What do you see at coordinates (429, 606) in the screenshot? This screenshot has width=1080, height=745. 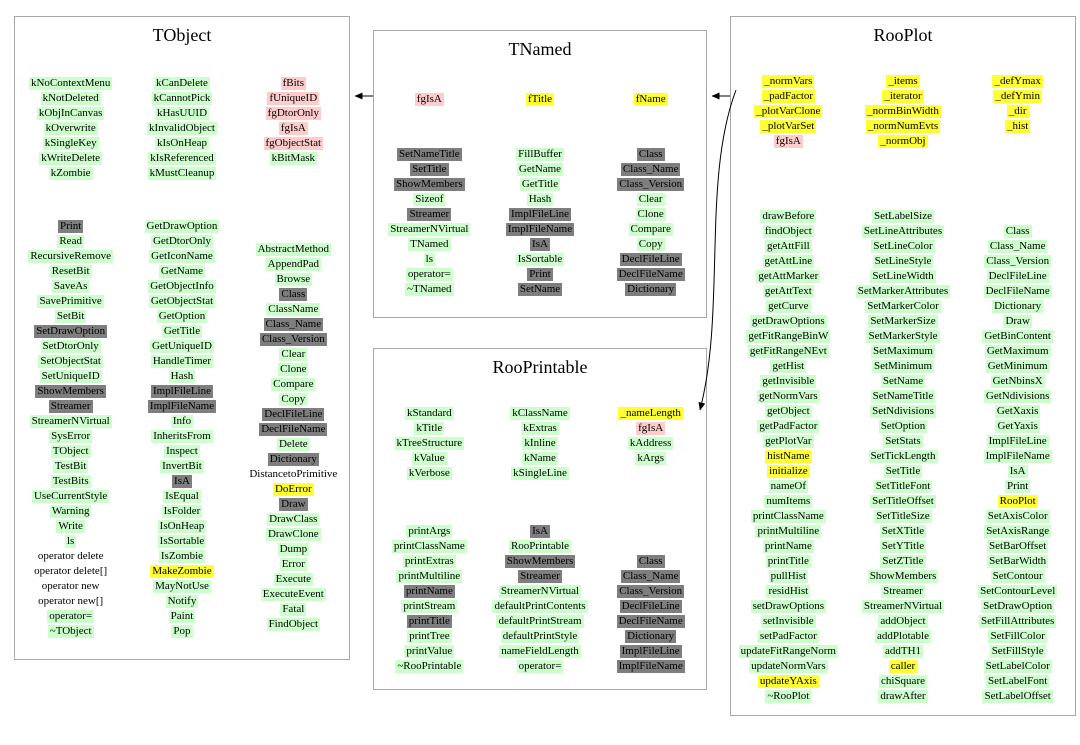 I see `member-item: printStream` at bounding box center [429, 606].